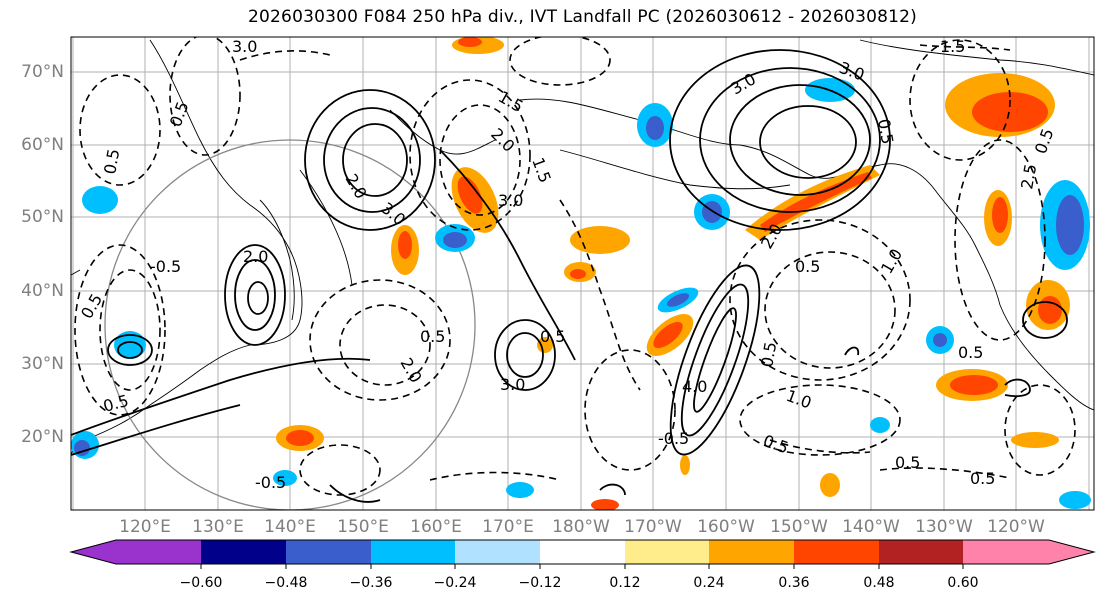 The image size is (1105, 604). What do you see at coordinates (952, 46) in the screenshot?
I see `contour-label: 1.5` at bounding box center [952, 46].